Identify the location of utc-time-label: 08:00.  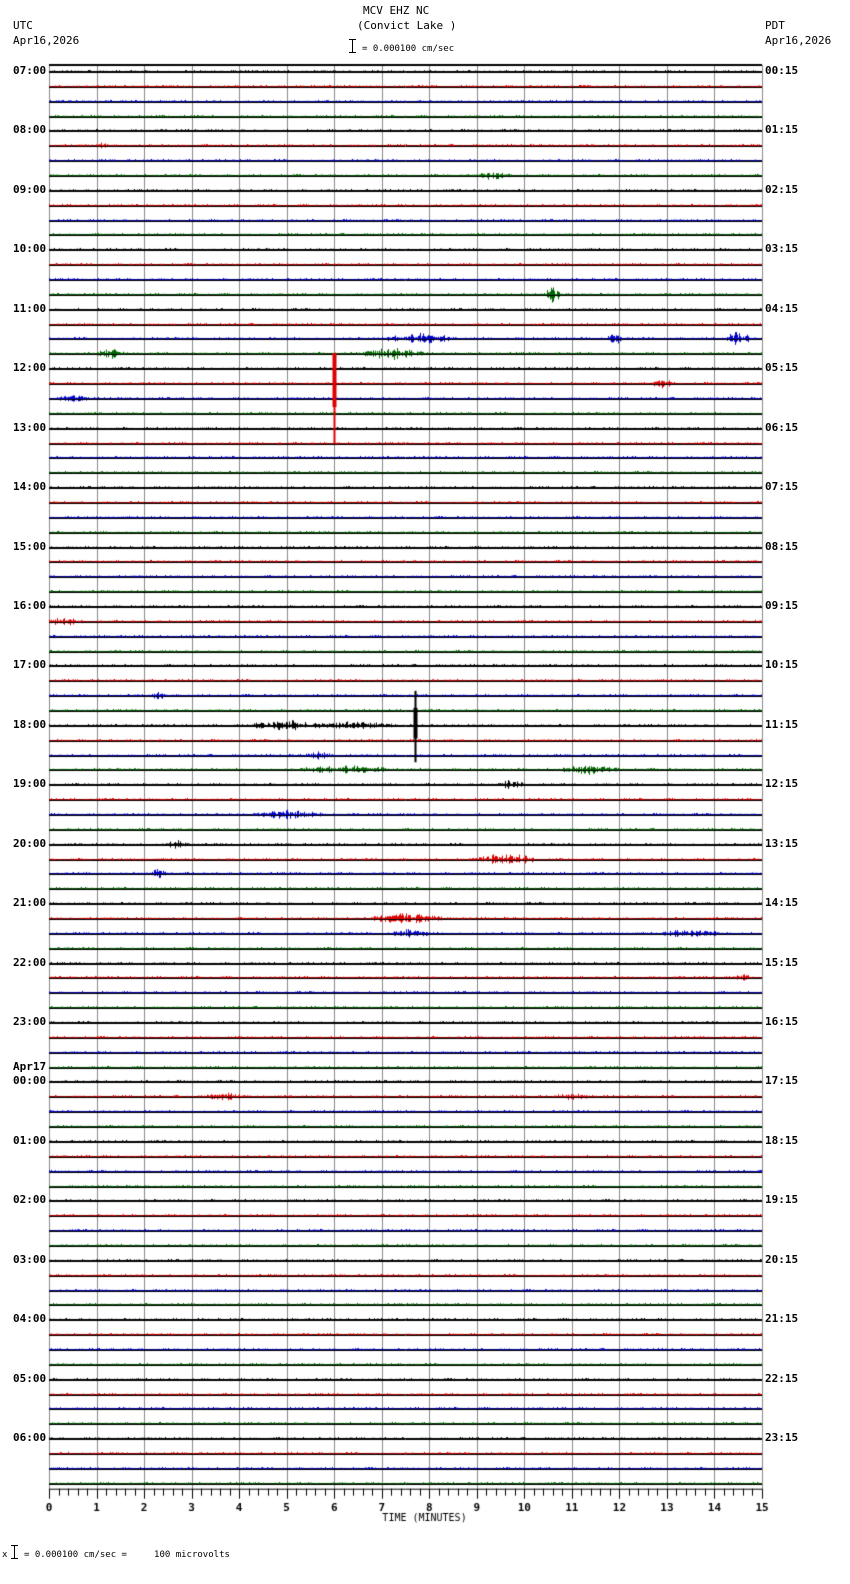
(30, 130).